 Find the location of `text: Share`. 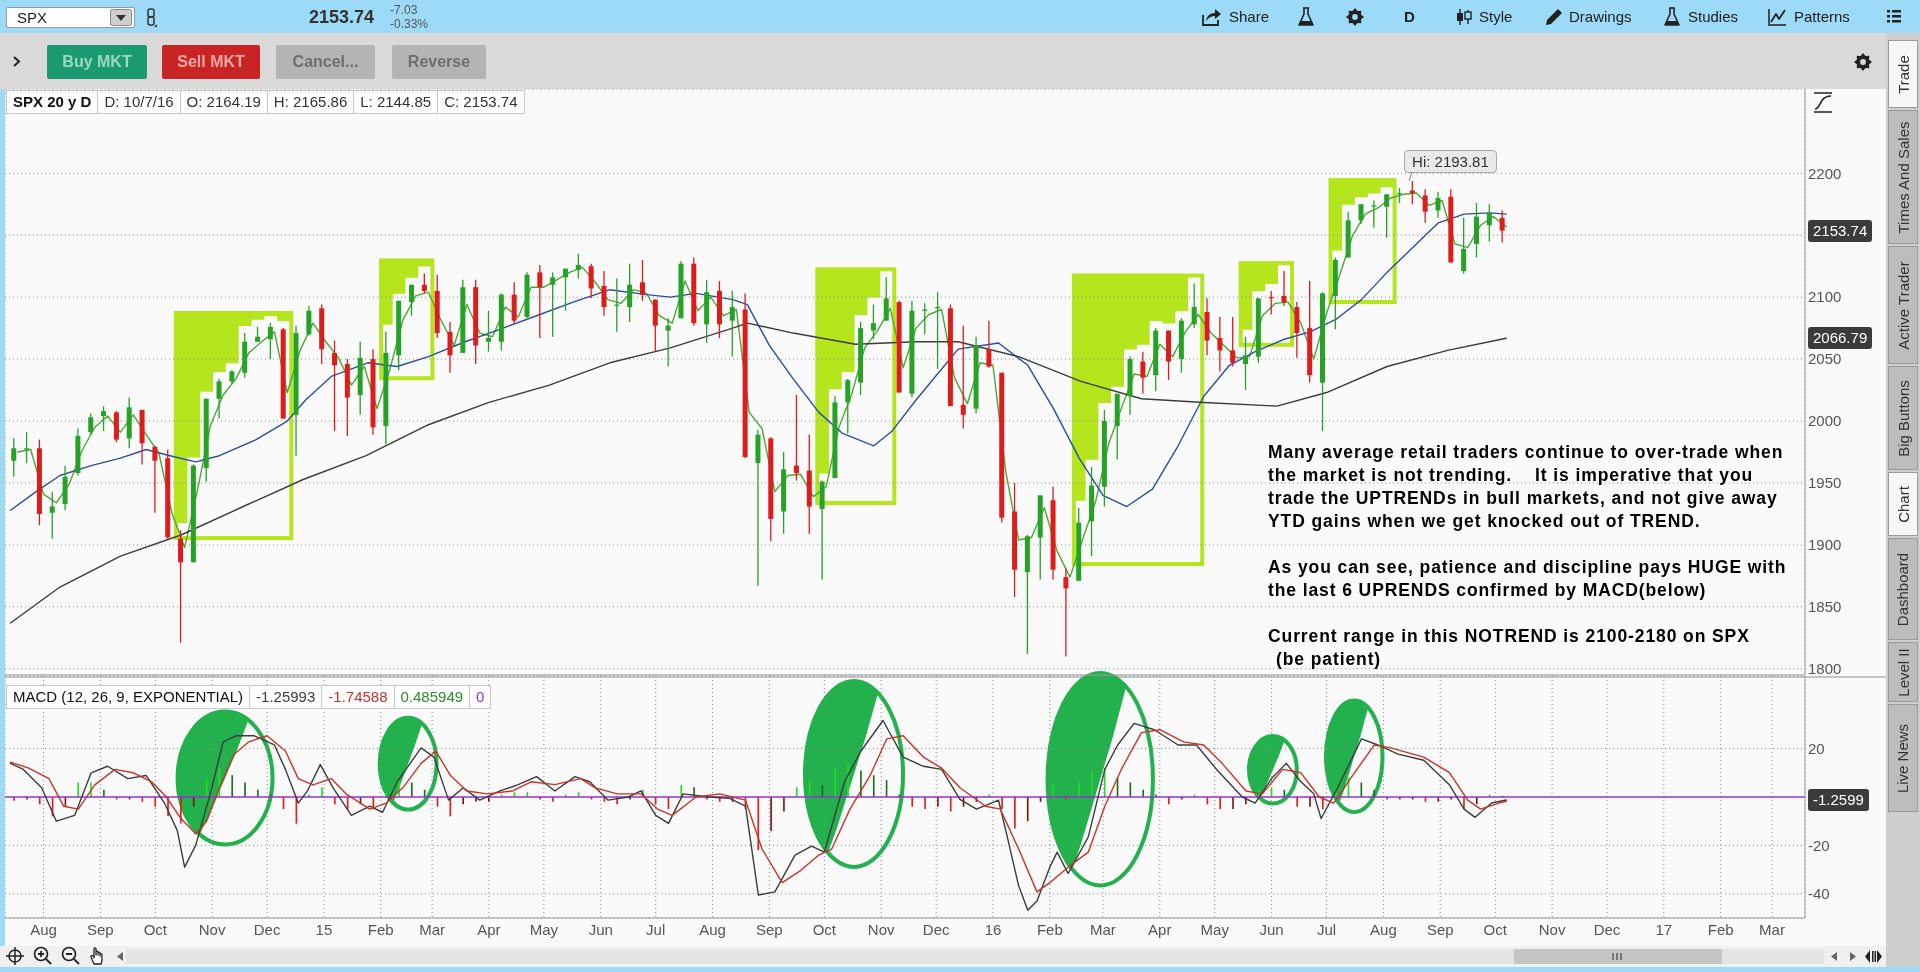

text: Share is located at coordinates (1249, 16).